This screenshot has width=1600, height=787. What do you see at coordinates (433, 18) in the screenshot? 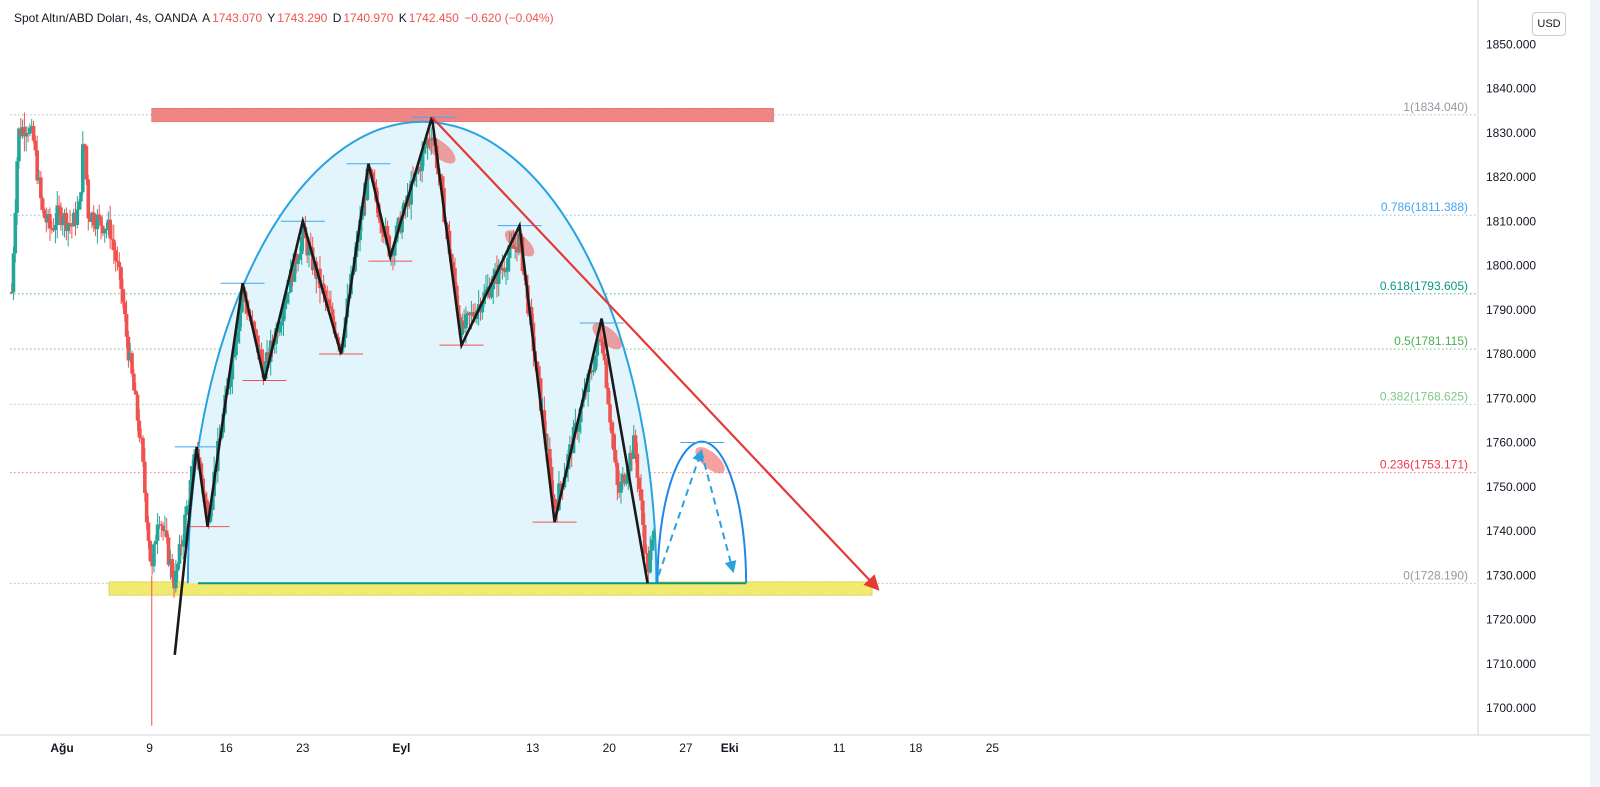
I see `close-value: 1742.450` at bounding box center [433, 18].